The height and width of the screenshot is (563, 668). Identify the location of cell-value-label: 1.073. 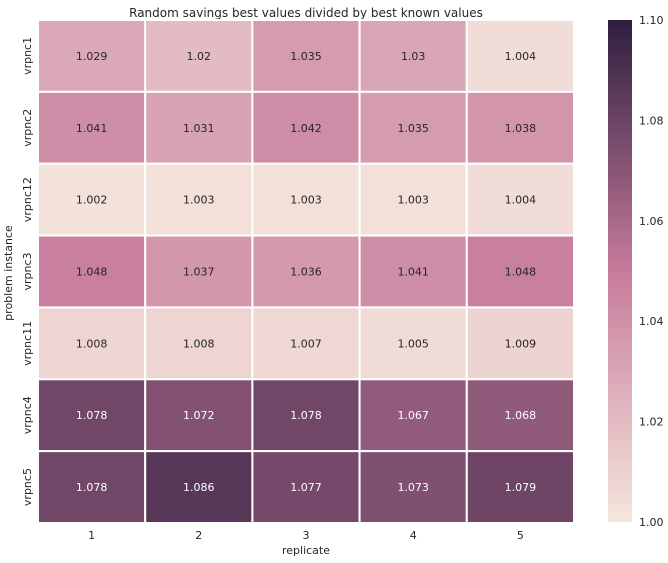
(413, 487).